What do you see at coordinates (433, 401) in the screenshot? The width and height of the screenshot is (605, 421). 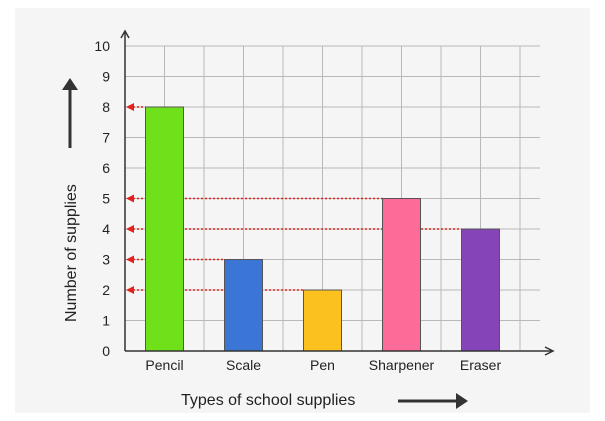 I see `right-arrow-icon` at bounding box center [433, 401].